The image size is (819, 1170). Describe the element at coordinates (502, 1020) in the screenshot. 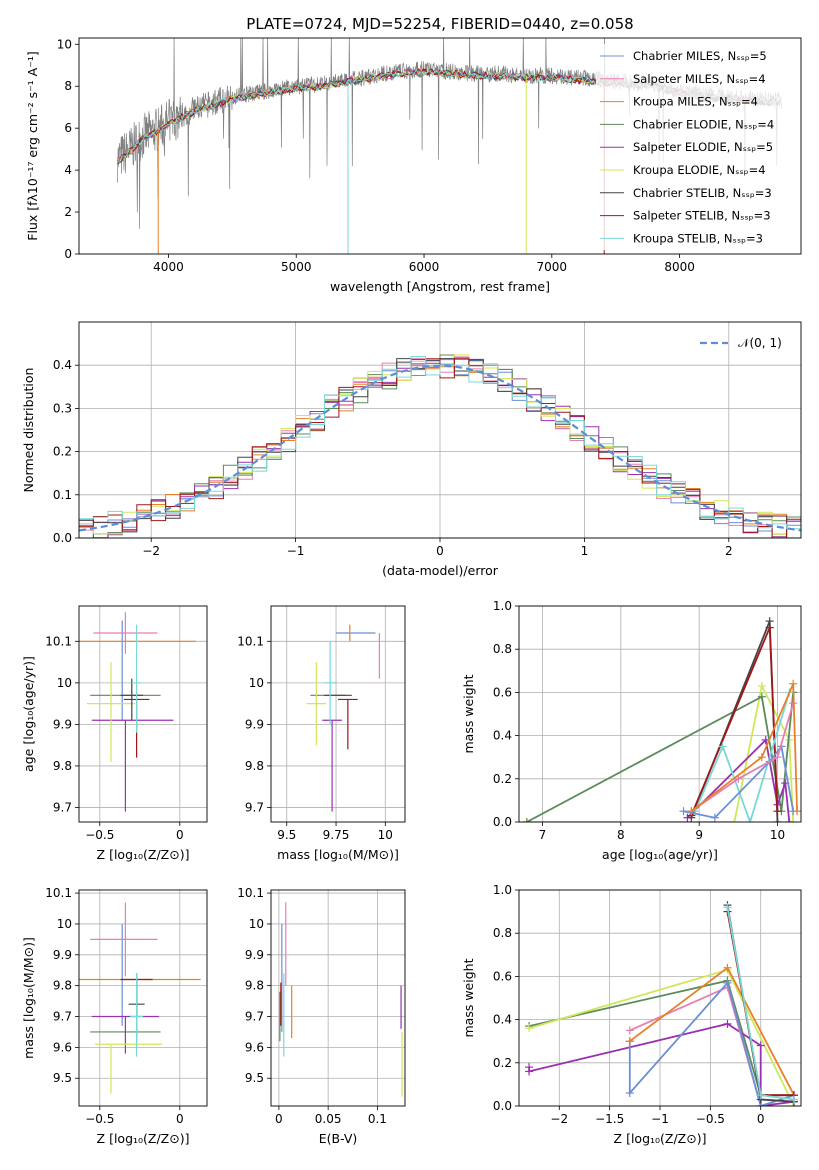

I see `y-tick-label: 0.4` at that location.